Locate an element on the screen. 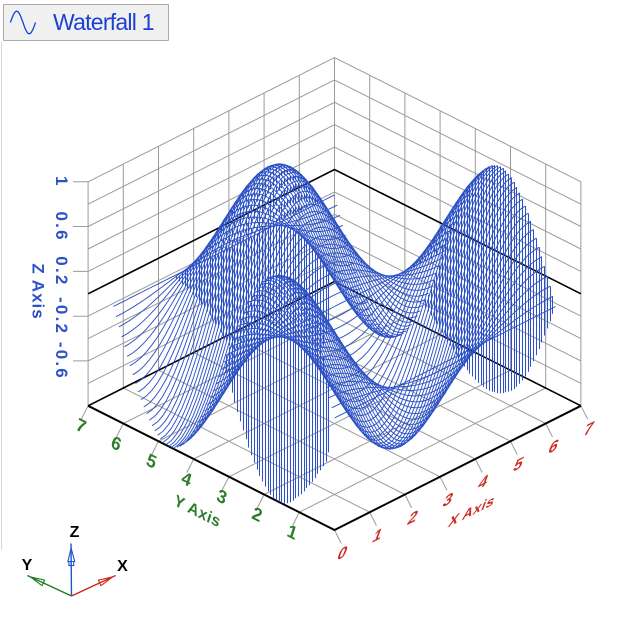 Image resolution: width=634 pixels, height=618 pixels. svg-text: X is located at coordinates (122, 566).